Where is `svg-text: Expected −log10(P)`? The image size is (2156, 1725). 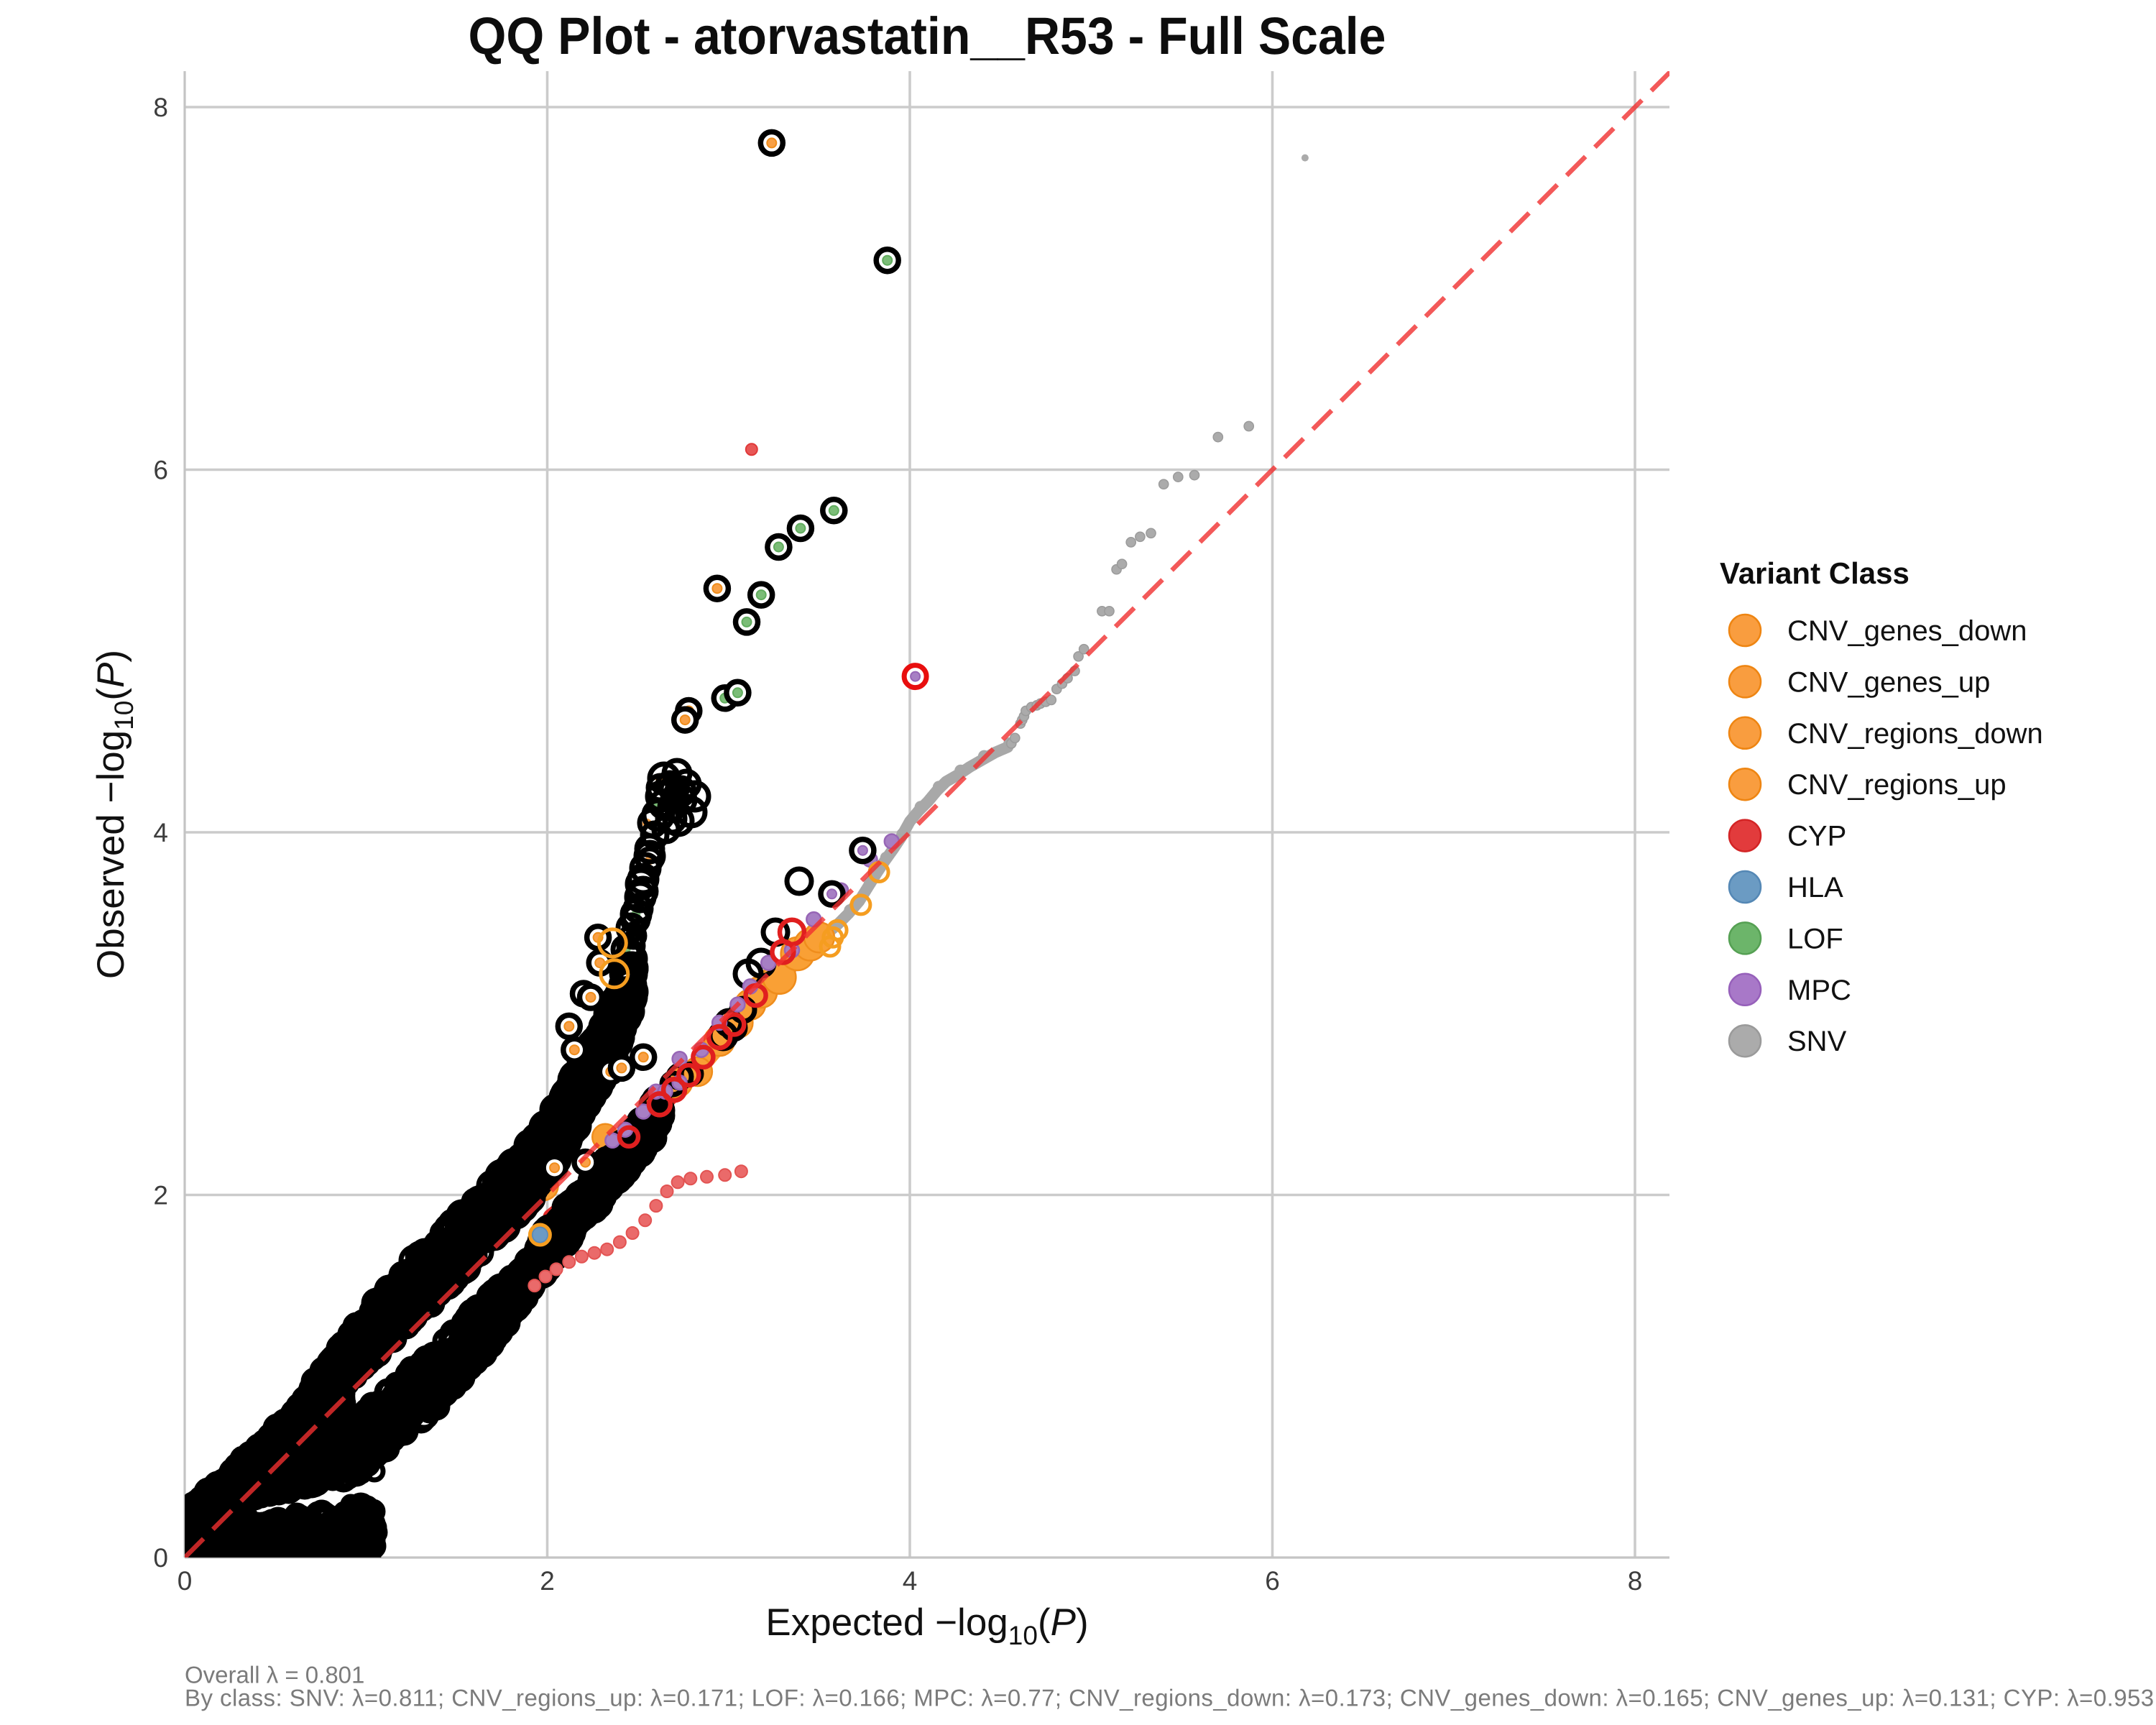 svg-text: Expected −log10(P) is located at coordinates (927, 1625).